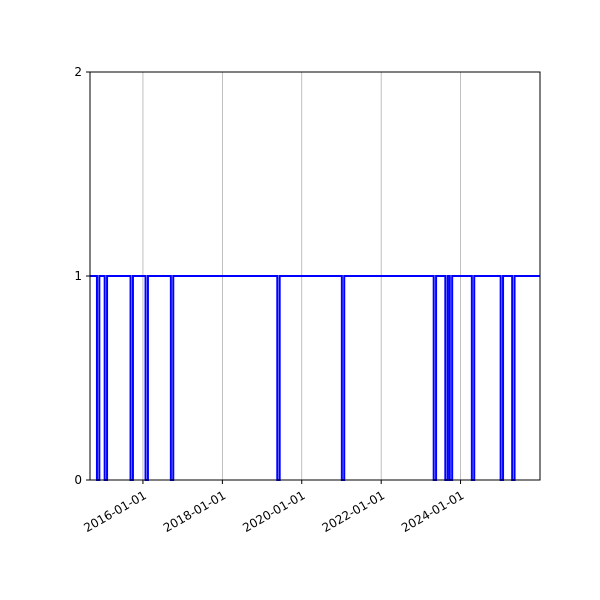  I want to click on x-tick-label: 2022-01-01, so click(353, 511).